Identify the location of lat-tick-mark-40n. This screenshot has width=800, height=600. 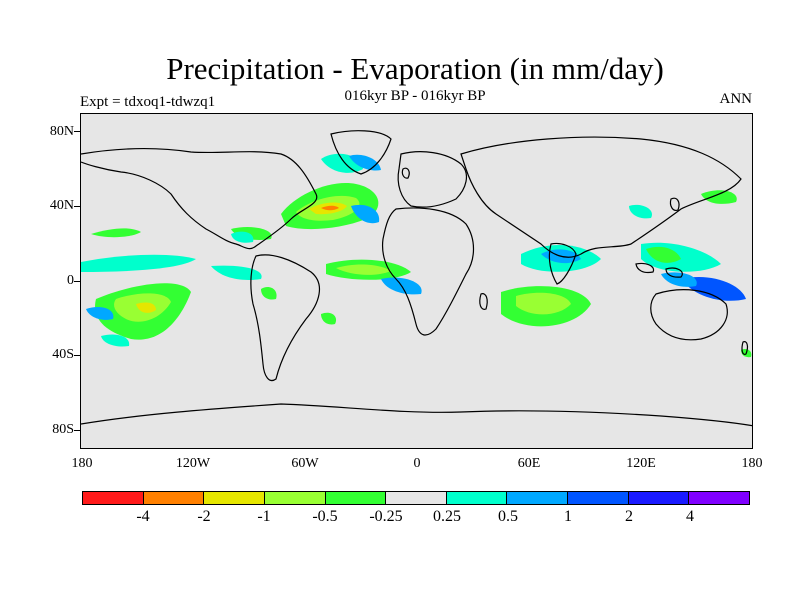
(77, 206).